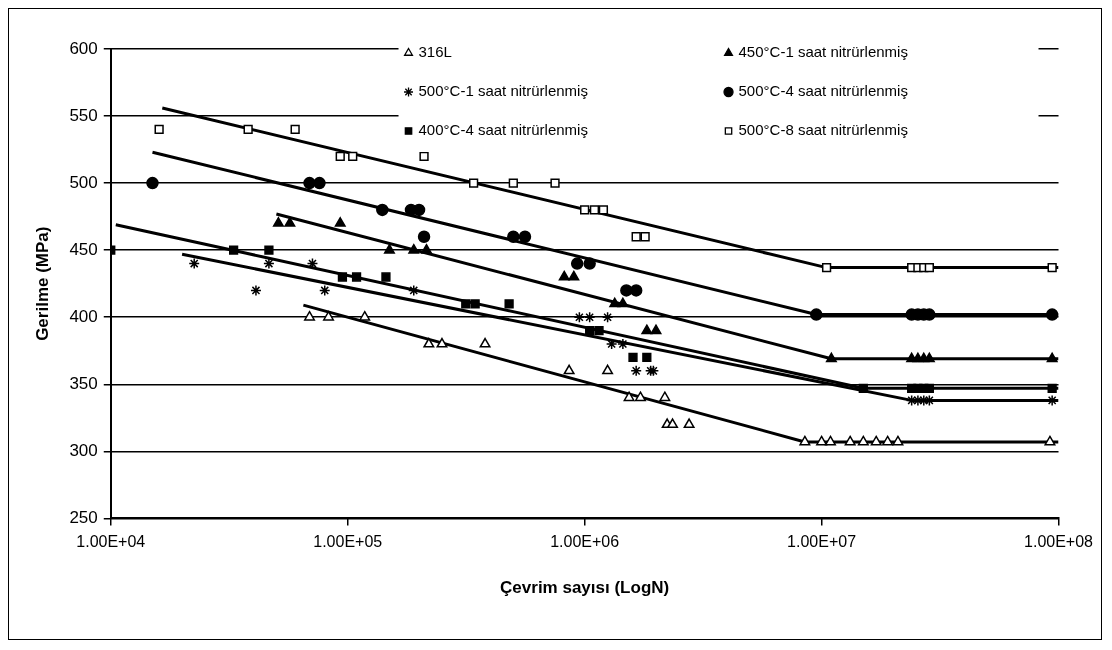 The image size is (1112, 650). Describe the element at coordinates (83, 115) in the screenshot. I see `y-tick-label: 550` at that location.